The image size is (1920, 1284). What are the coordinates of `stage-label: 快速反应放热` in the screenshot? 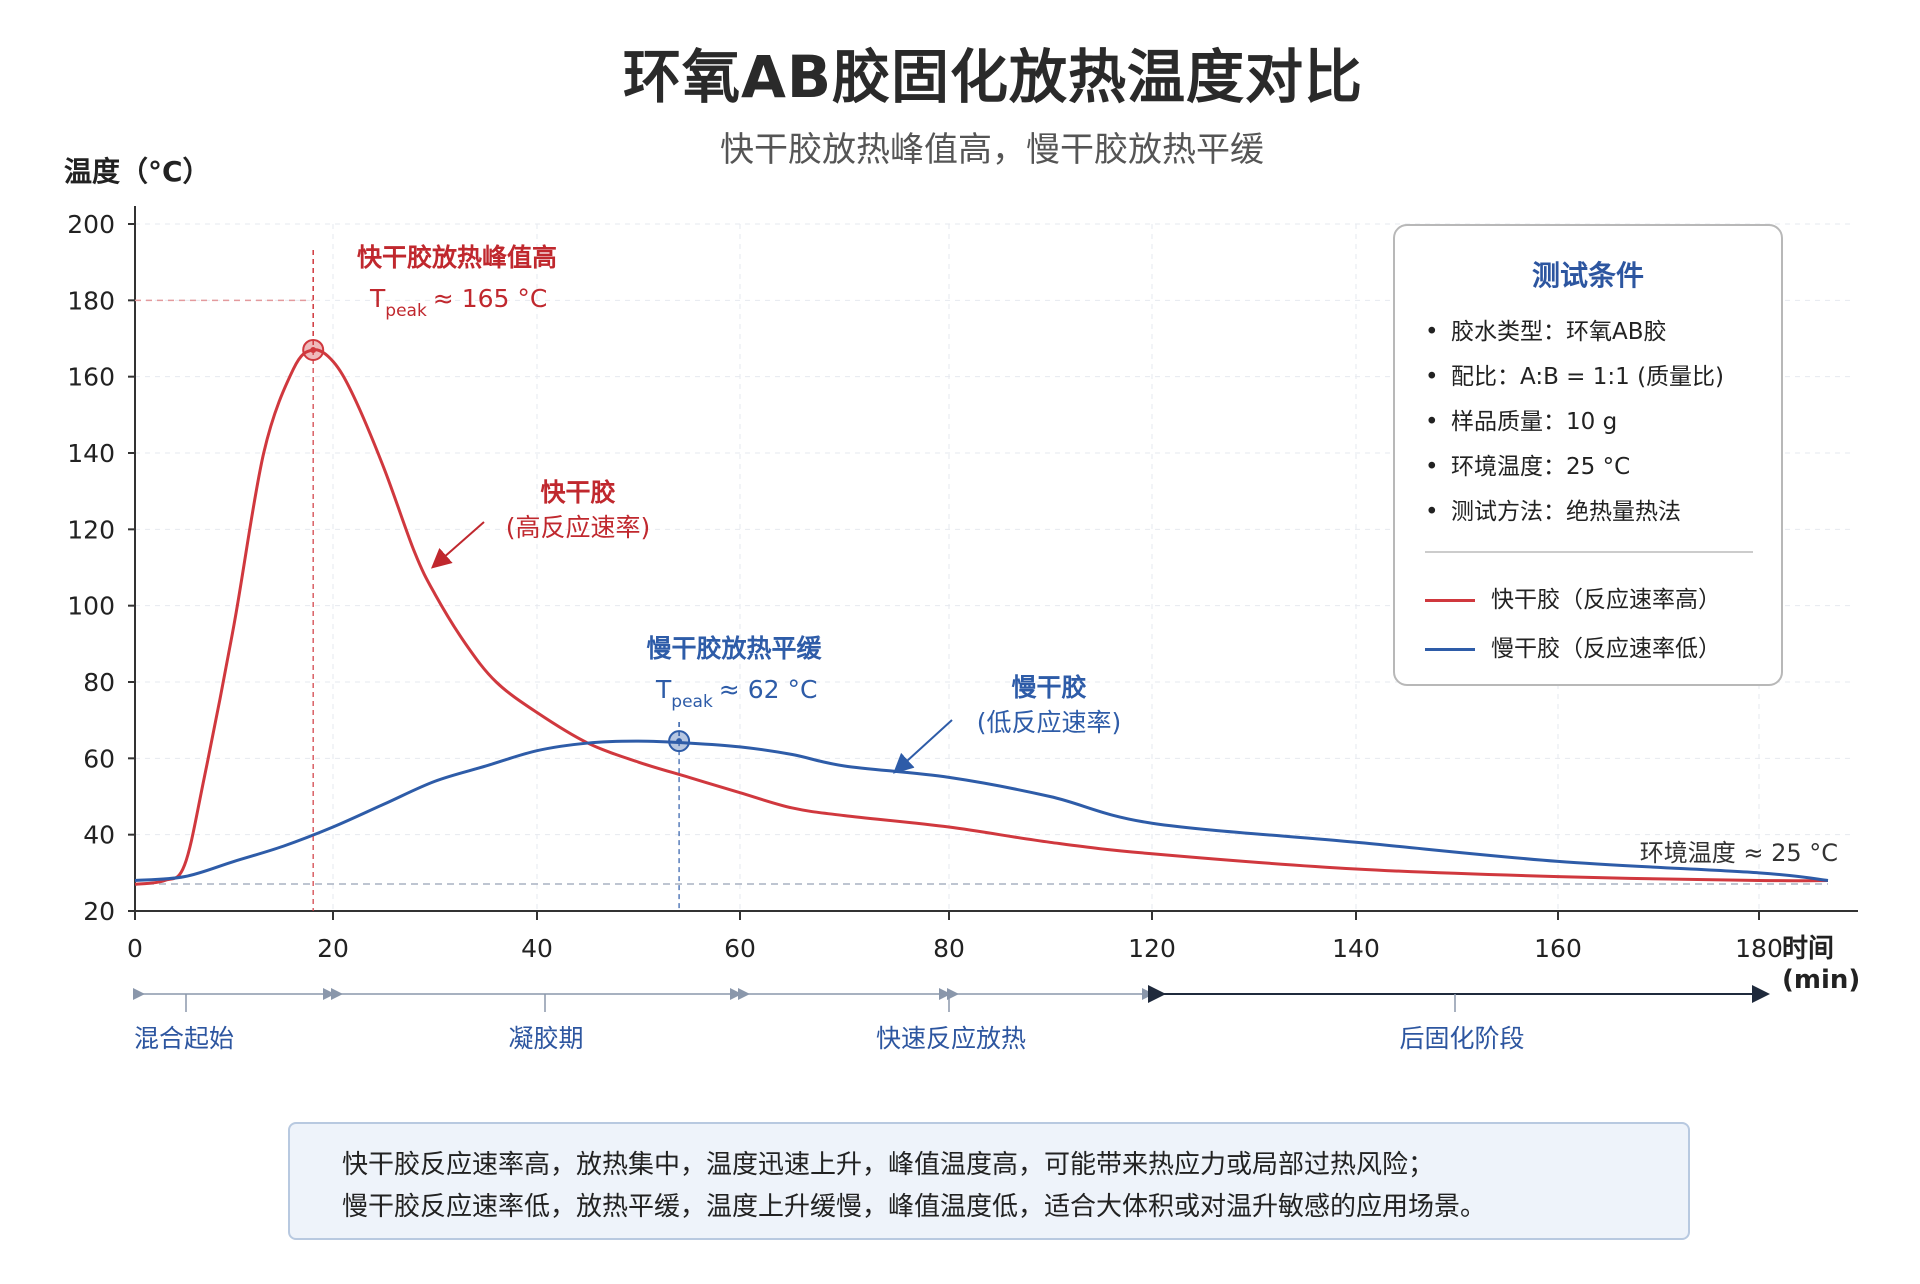 It's located at (951, 1038).